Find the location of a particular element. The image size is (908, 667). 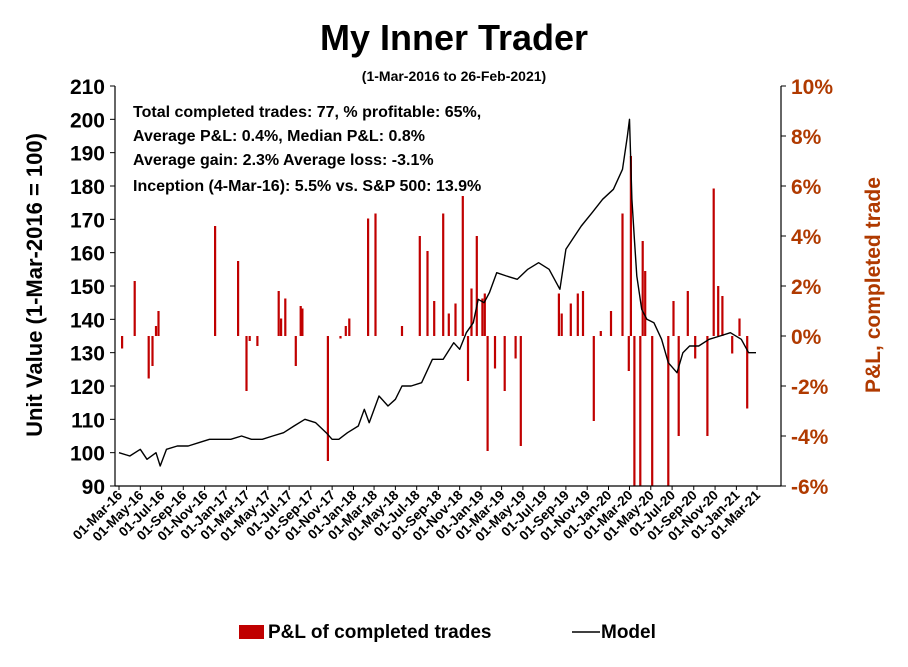

y-axis-label-left: Unit Value (1-Mar-2016 = 100) is located at coordinates (34, 285).